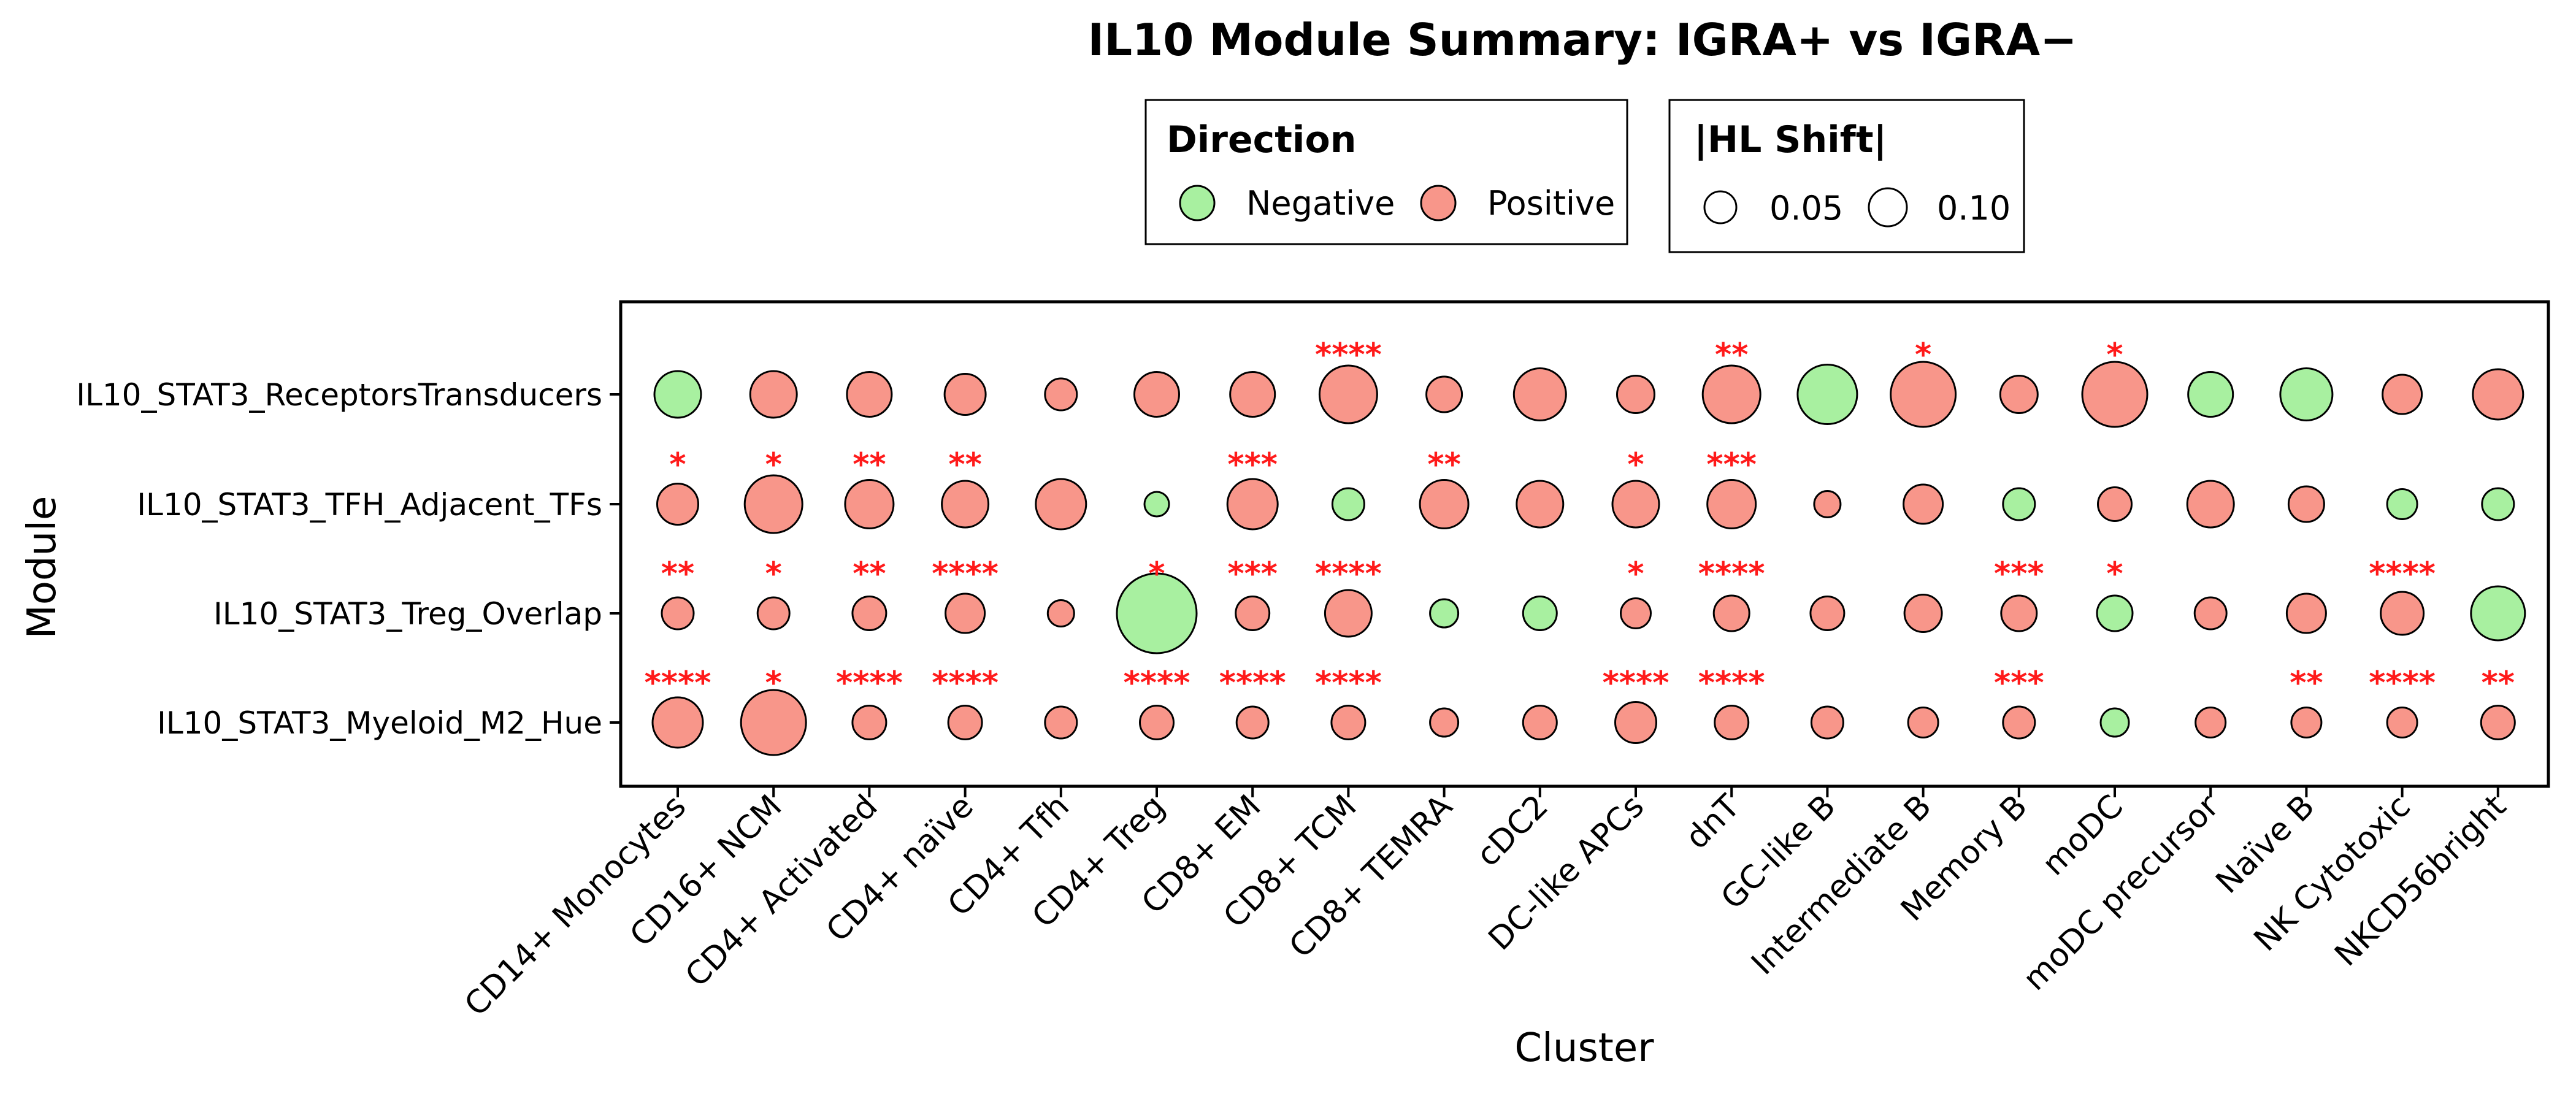 The image size is (2576, 1104). What do you see at coordinates (1320, 203) in the screenshot?
I see `legend-negative-label: Negative` at bounding box center [1320, 203].